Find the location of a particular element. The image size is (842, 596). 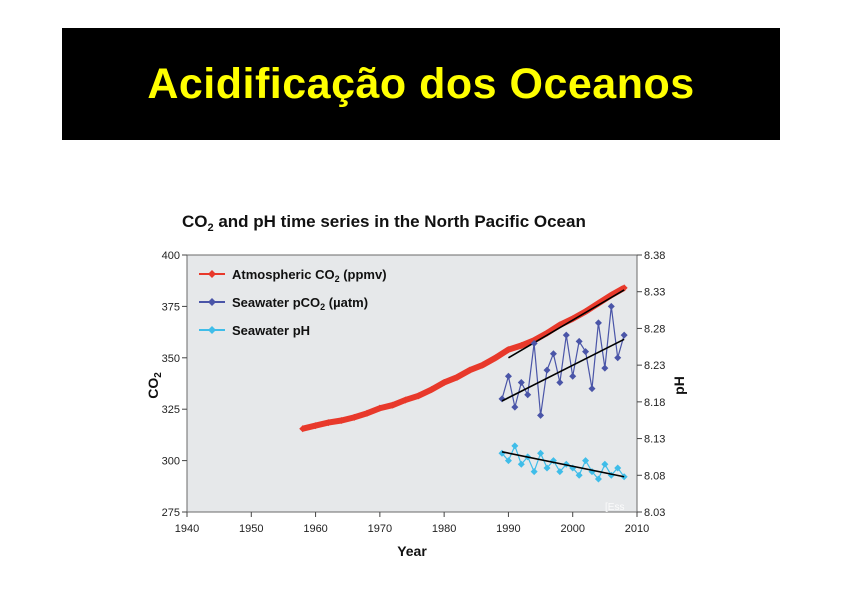

y-left-label-main: CO is located at coordinates (153, 388).